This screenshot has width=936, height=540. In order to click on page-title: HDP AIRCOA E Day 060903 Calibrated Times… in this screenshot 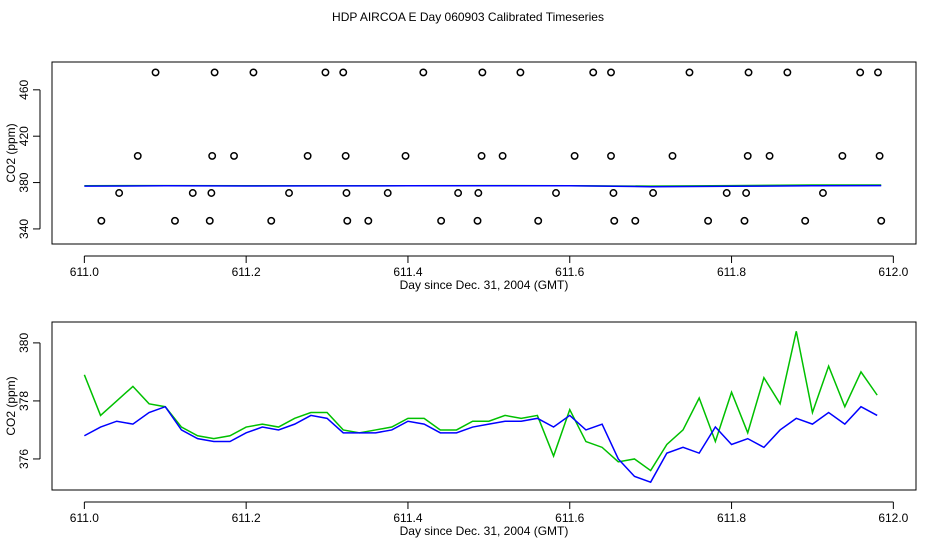, I will do `click(468, 17)`.